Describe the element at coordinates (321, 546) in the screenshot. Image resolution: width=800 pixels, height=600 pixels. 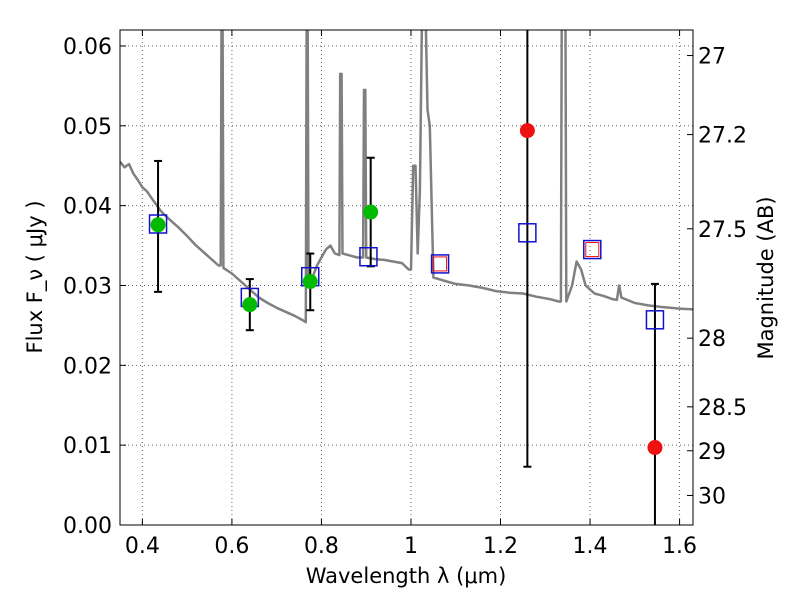
I see `x-tick-label: 0.8` at that location.